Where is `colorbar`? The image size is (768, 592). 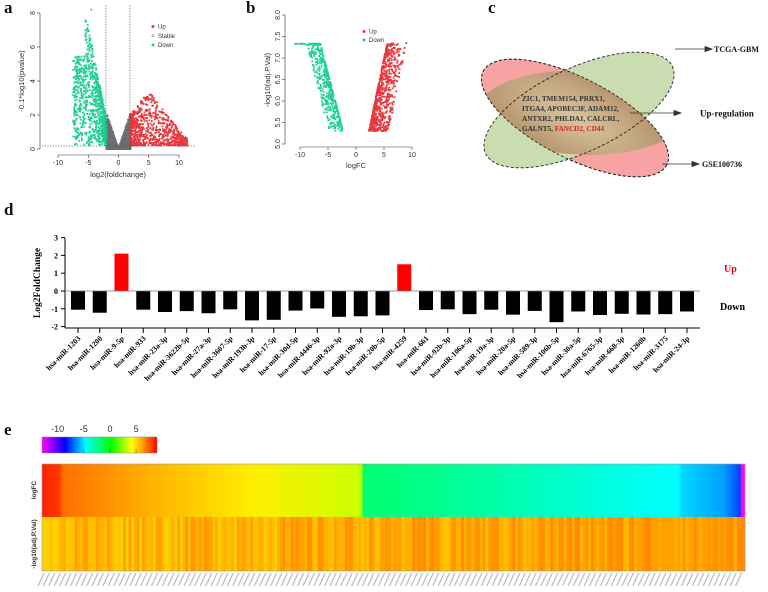
colorbar is located at coordinates (99, 445).